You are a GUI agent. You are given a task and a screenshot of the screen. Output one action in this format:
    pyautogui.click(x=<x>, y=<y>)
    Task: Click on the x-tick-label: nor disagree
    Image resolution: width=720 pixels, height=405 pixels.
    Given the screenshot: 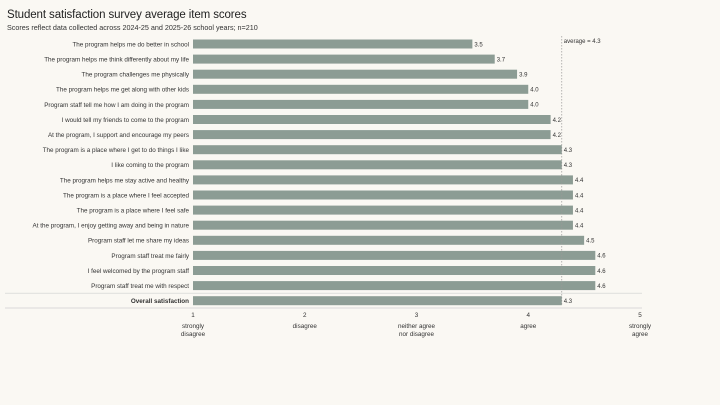 What is the action you would take?
    pyautogui.click(x=417, y=334)
    